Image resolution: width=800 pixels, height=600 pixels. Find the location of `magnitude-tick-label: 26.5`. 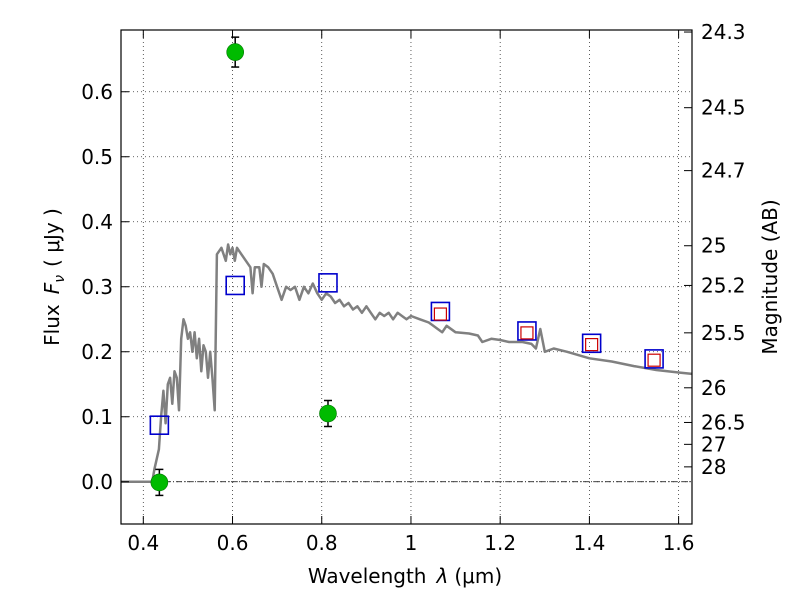

magnitude-tick-label: 26.5 is located at coordinates (723, 422).